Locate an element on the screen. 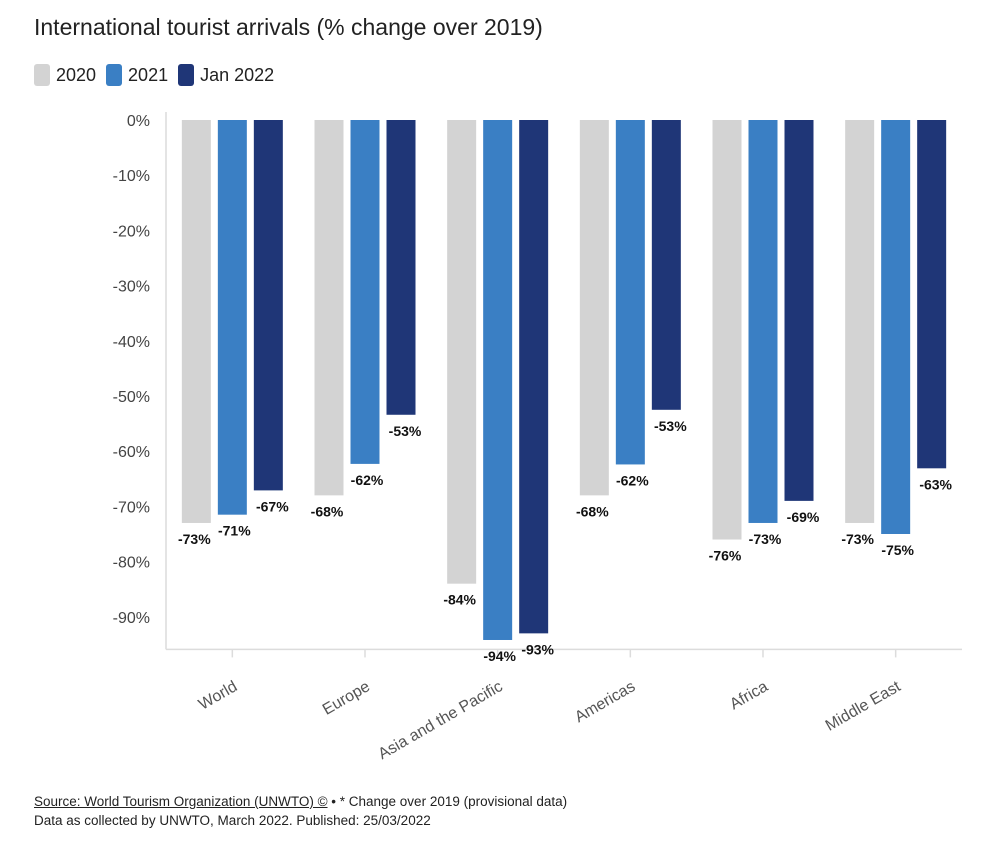  y-tick-label: -20% is located at coordinates (131, 231).